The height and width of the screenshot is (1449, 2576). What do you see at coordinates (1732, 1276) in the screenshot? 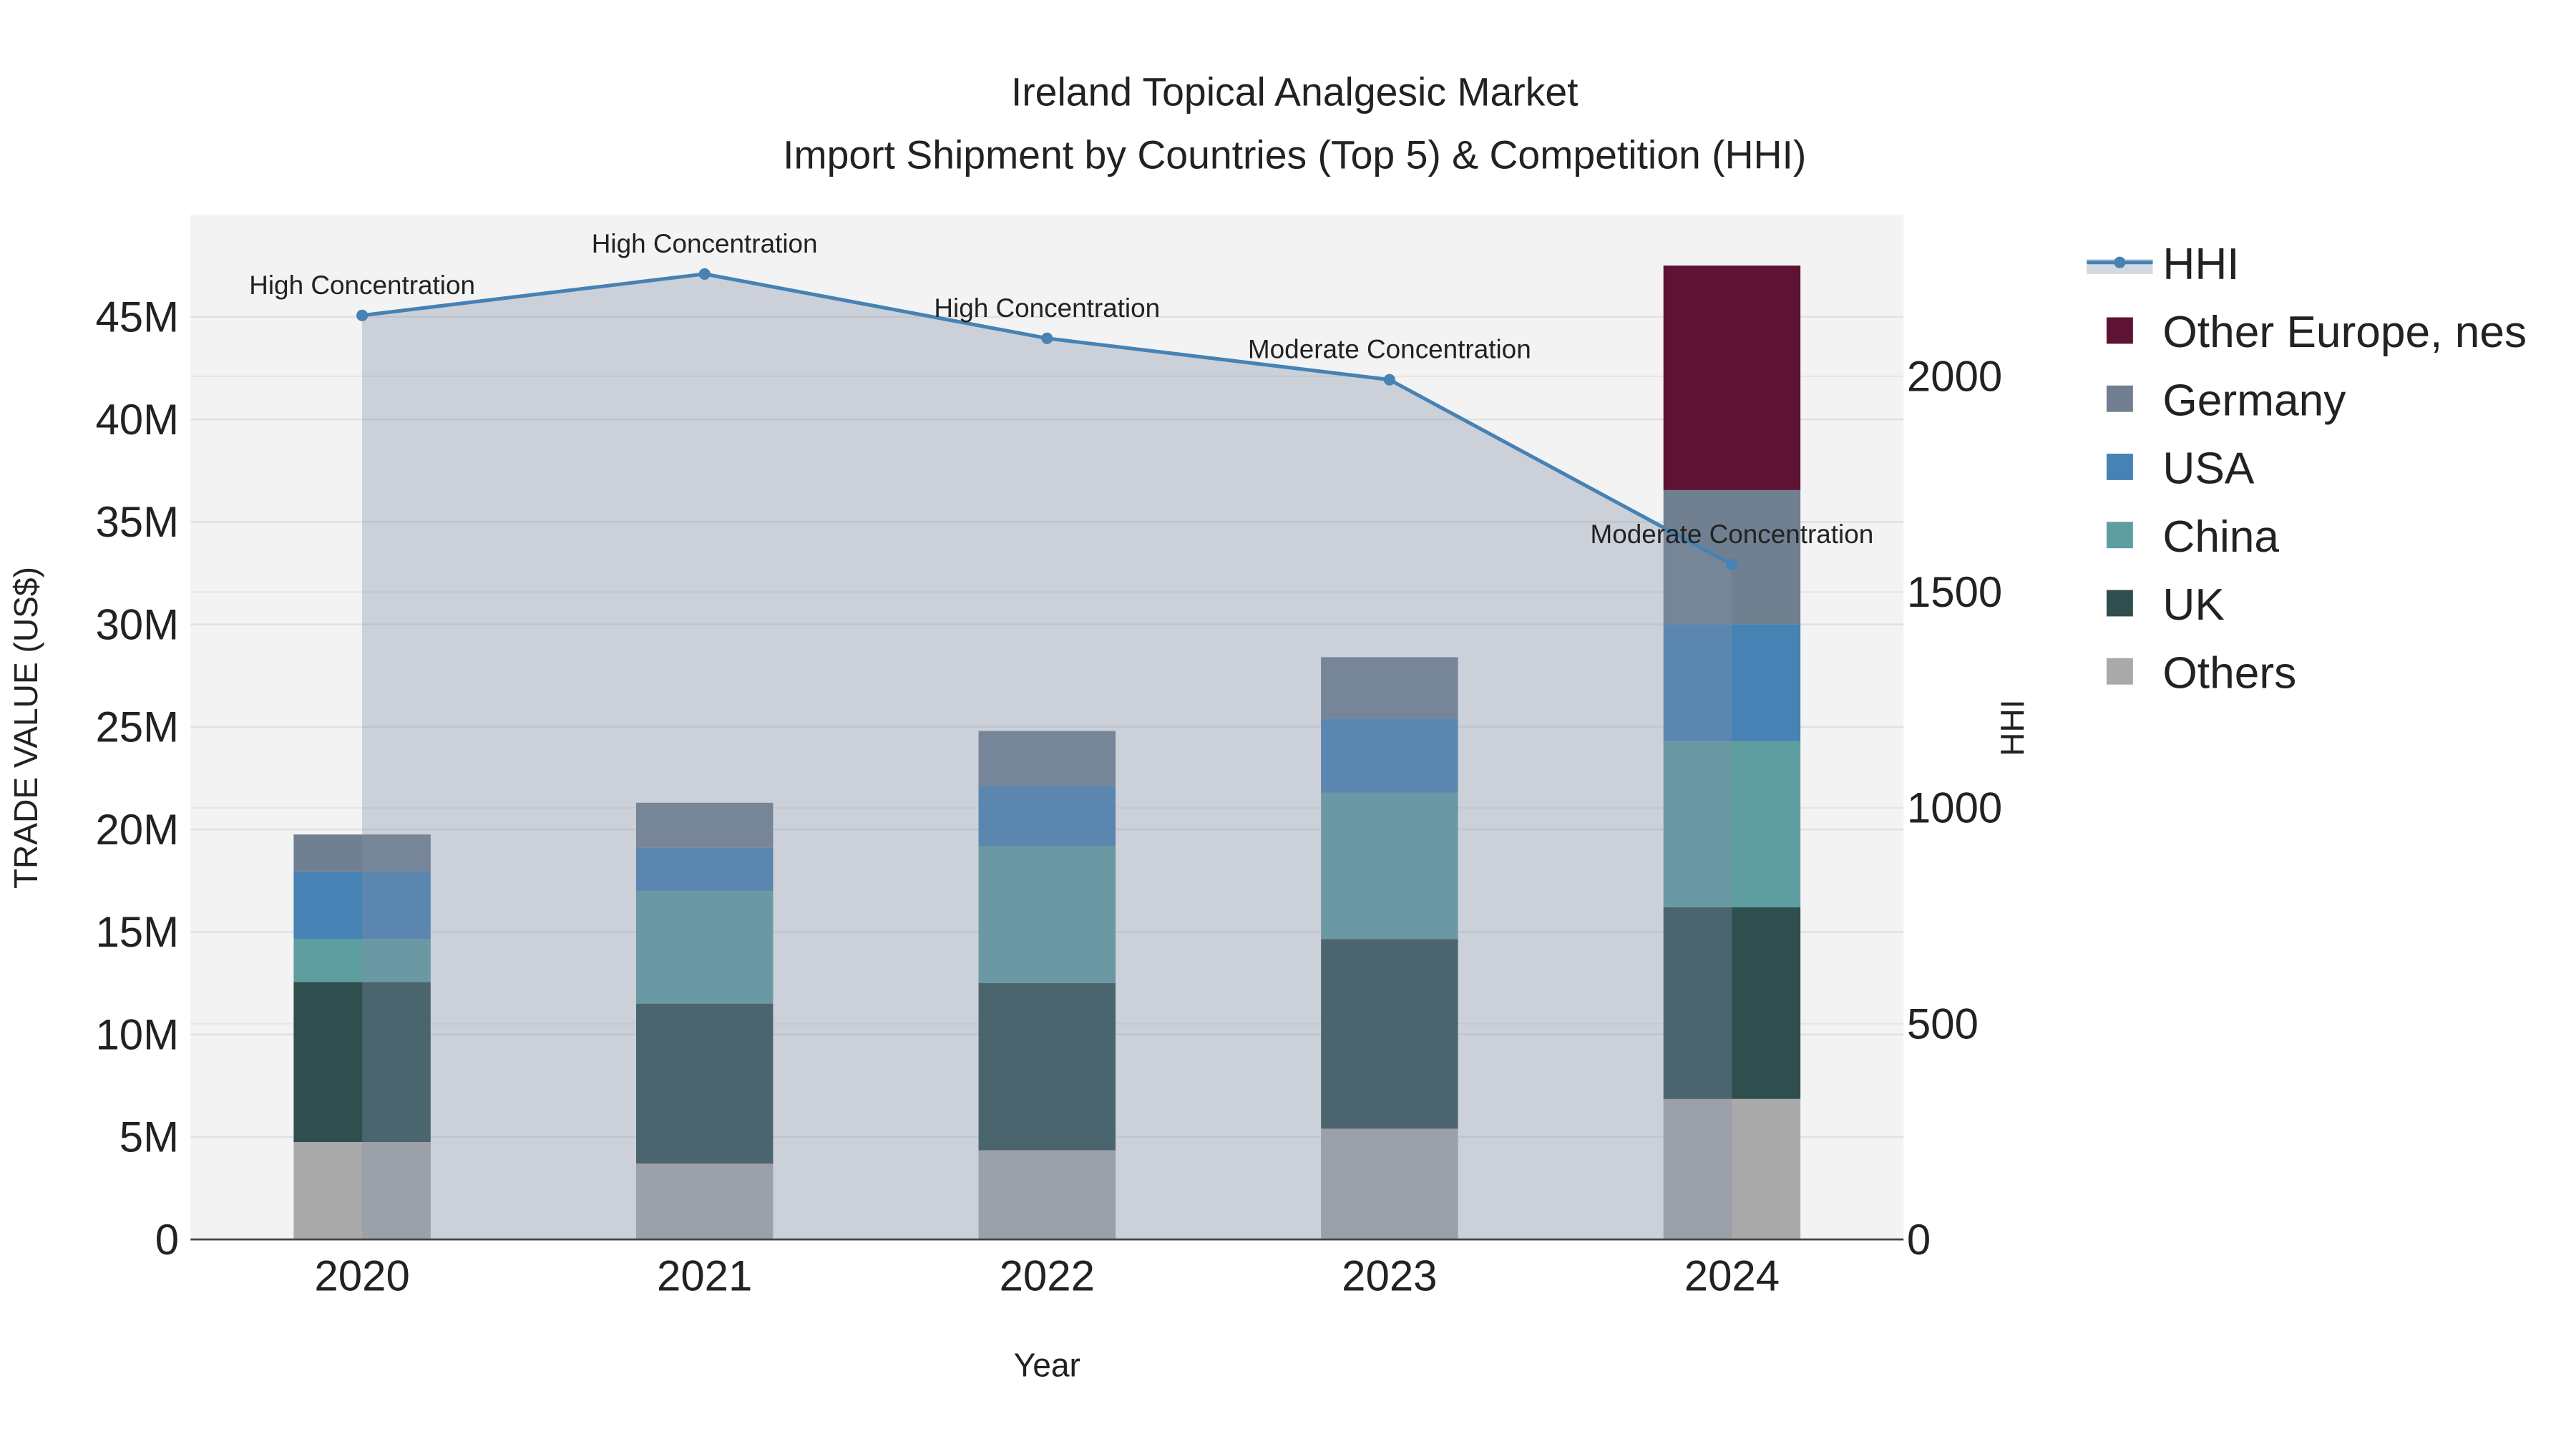
I see `x-tick-label: 2024` at bounding box center [1732, 1276].